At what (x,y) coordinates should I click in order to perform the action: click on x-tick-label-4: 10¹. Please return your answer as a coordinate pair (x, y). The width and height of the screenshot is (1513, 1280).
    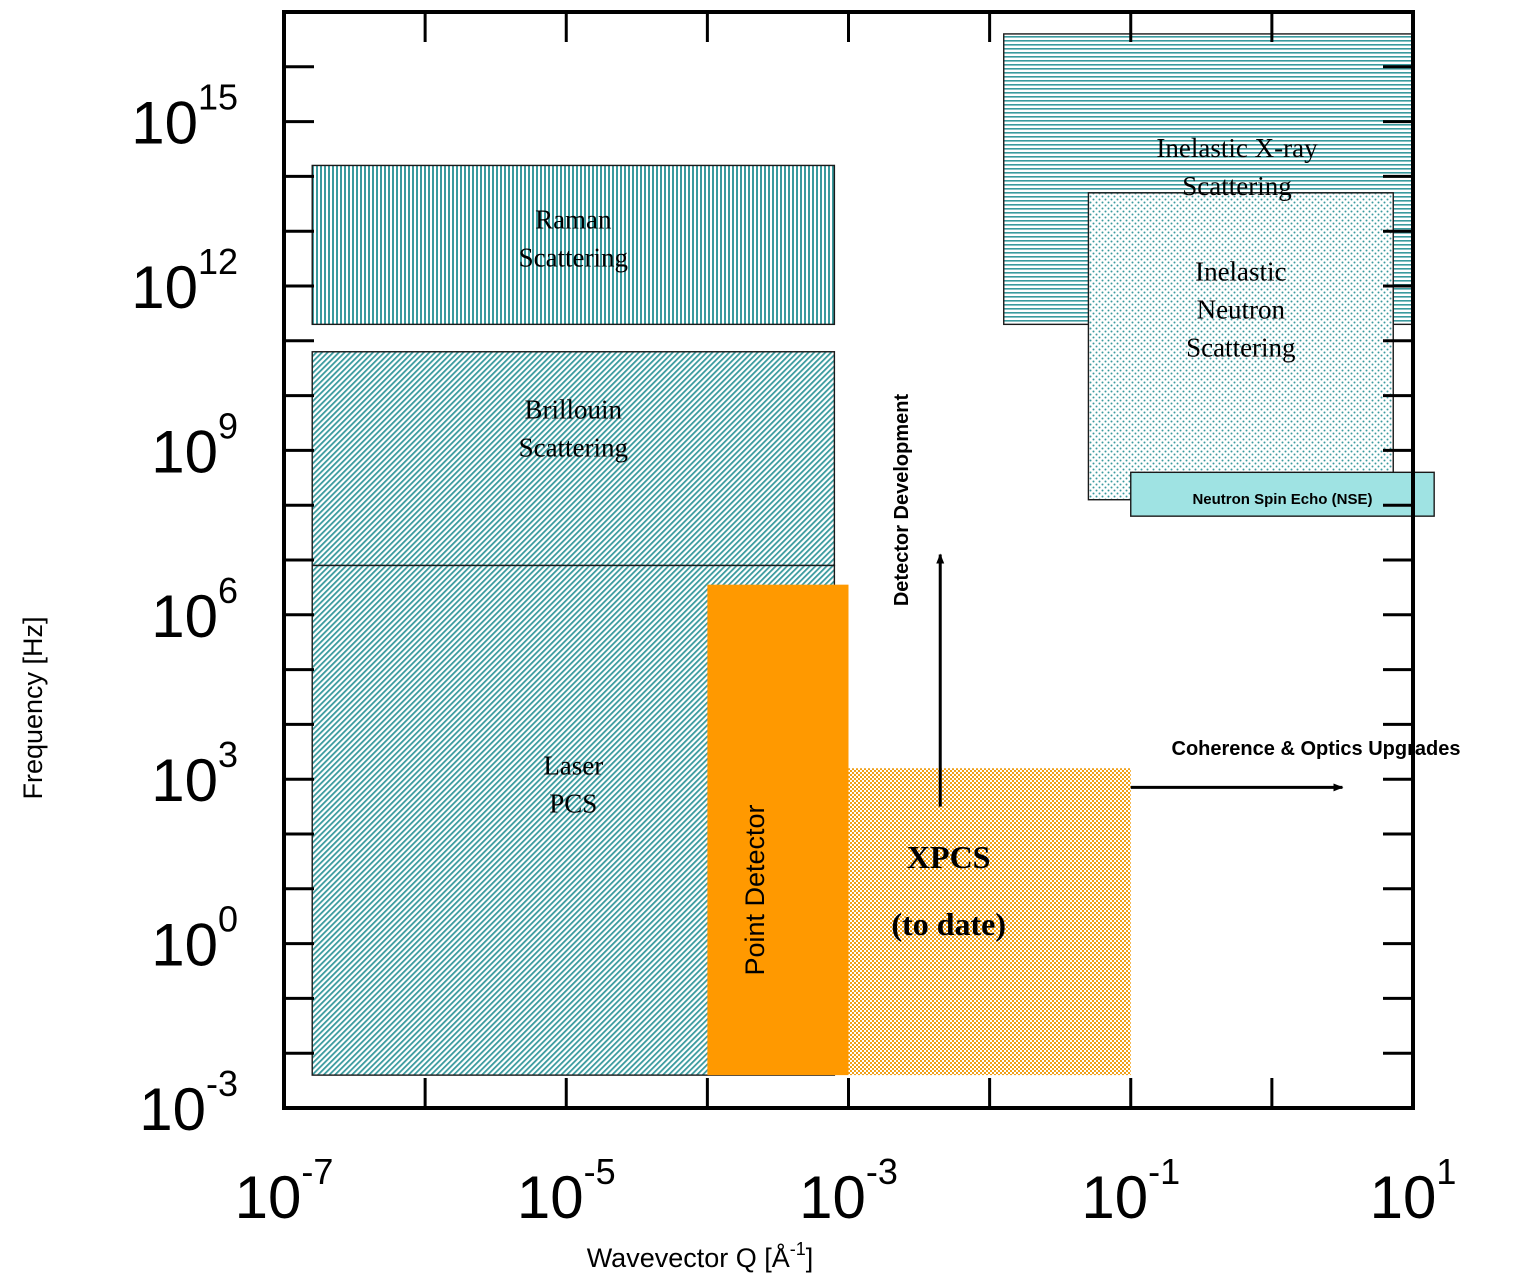
    Looking at the image, I should click on (1413, 1191).